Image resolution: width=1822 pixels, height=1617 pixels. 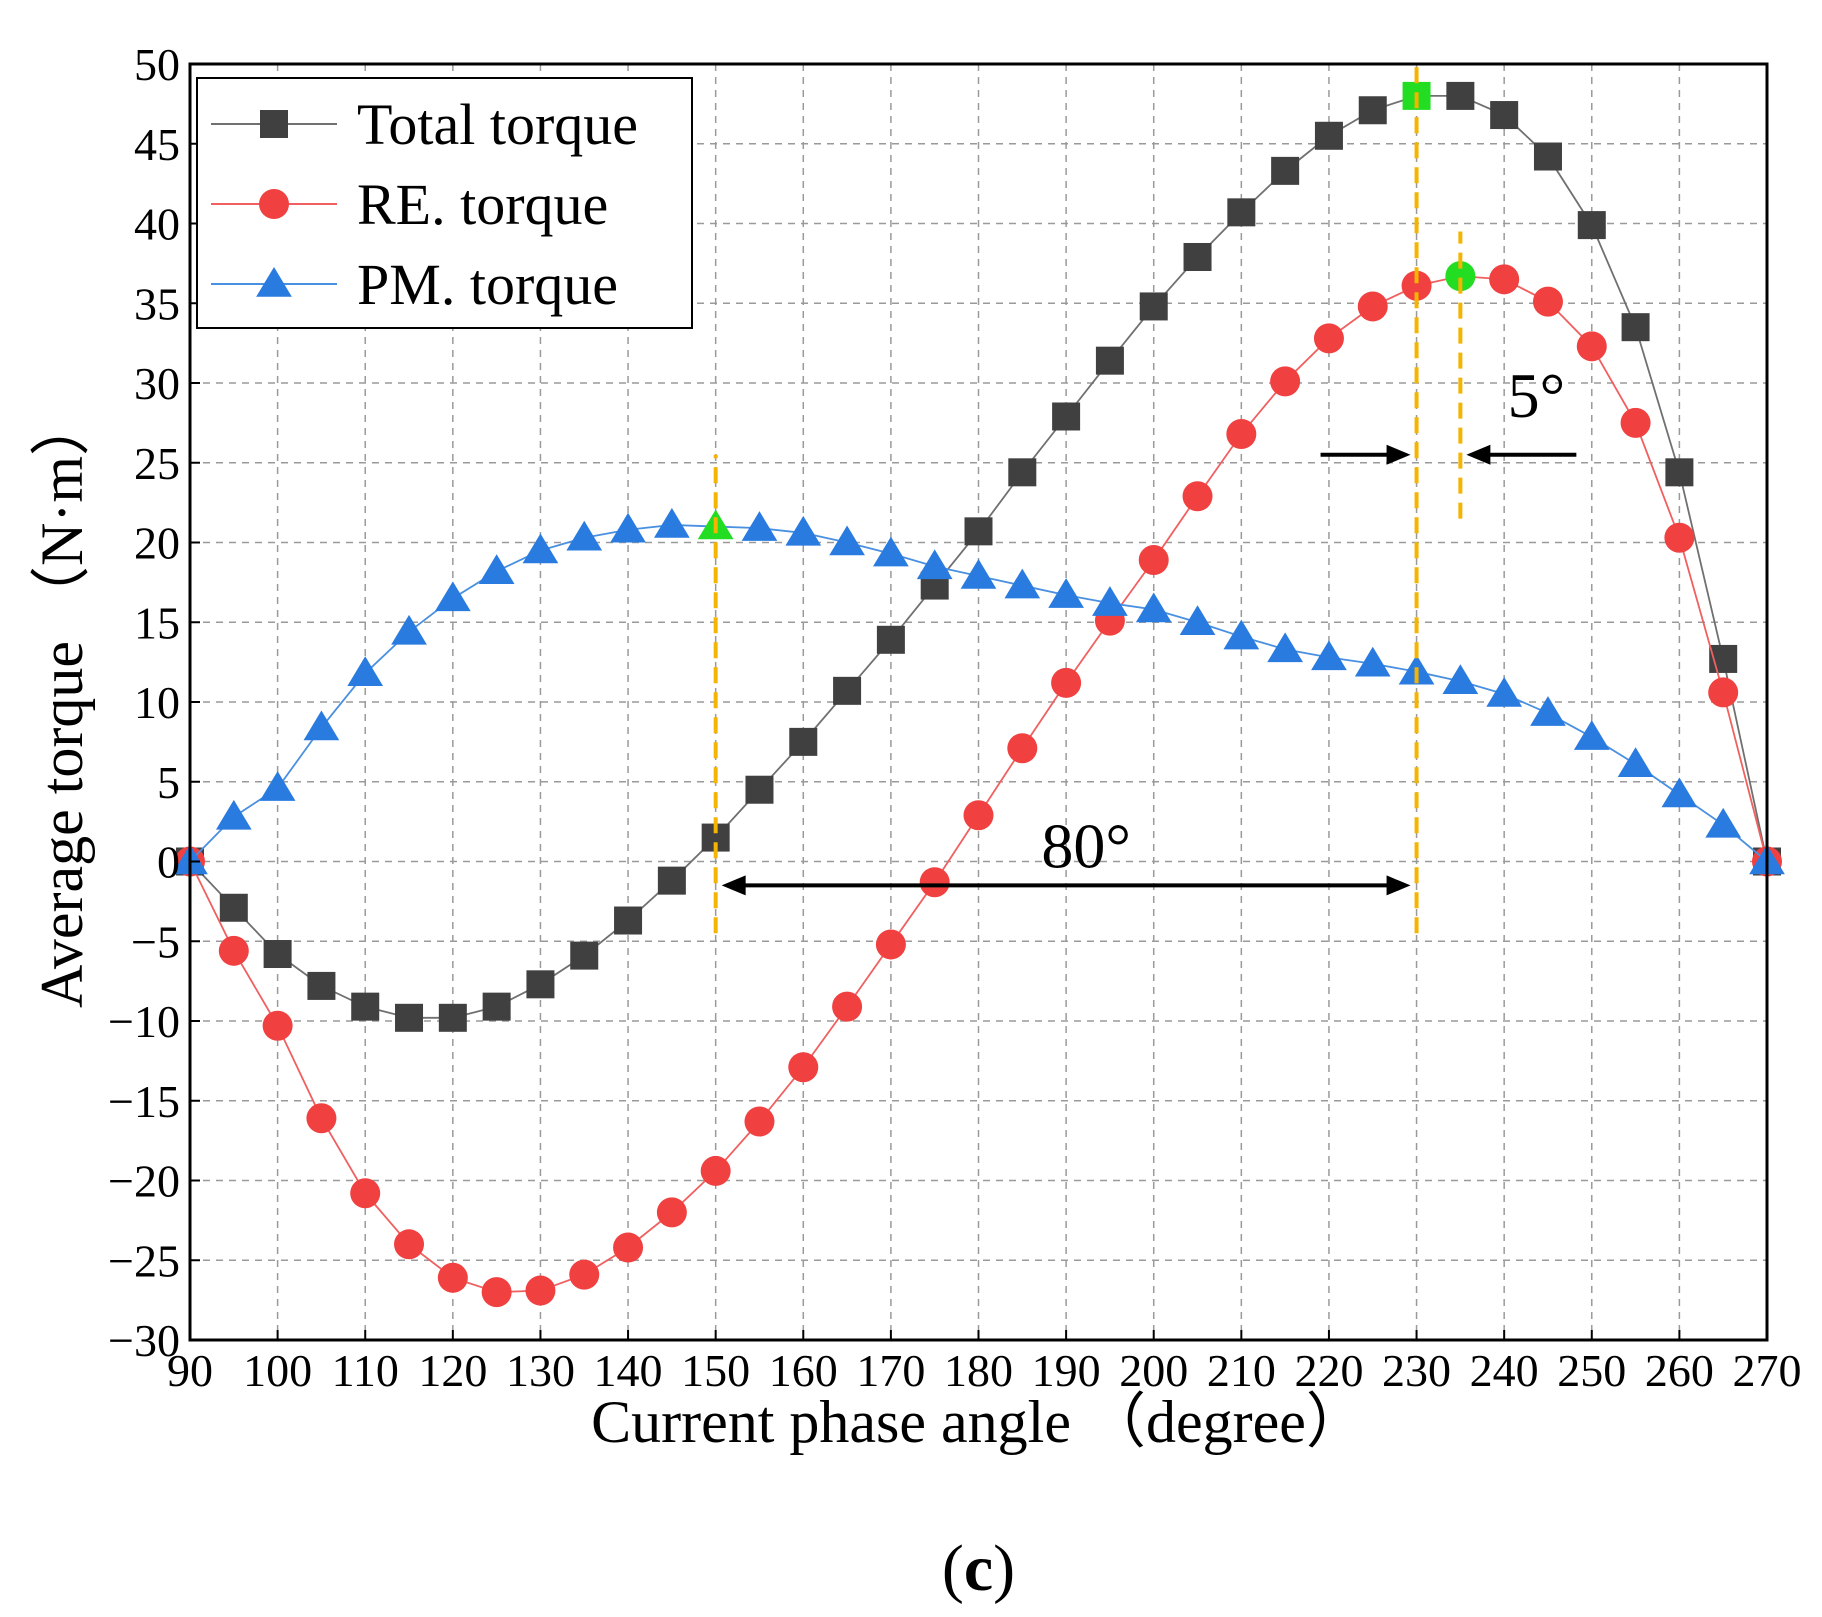 What do you see at coordinates (157, 303) in the screenshot?
I see `y-tick-label: 35` at bounding box center [157, 303].